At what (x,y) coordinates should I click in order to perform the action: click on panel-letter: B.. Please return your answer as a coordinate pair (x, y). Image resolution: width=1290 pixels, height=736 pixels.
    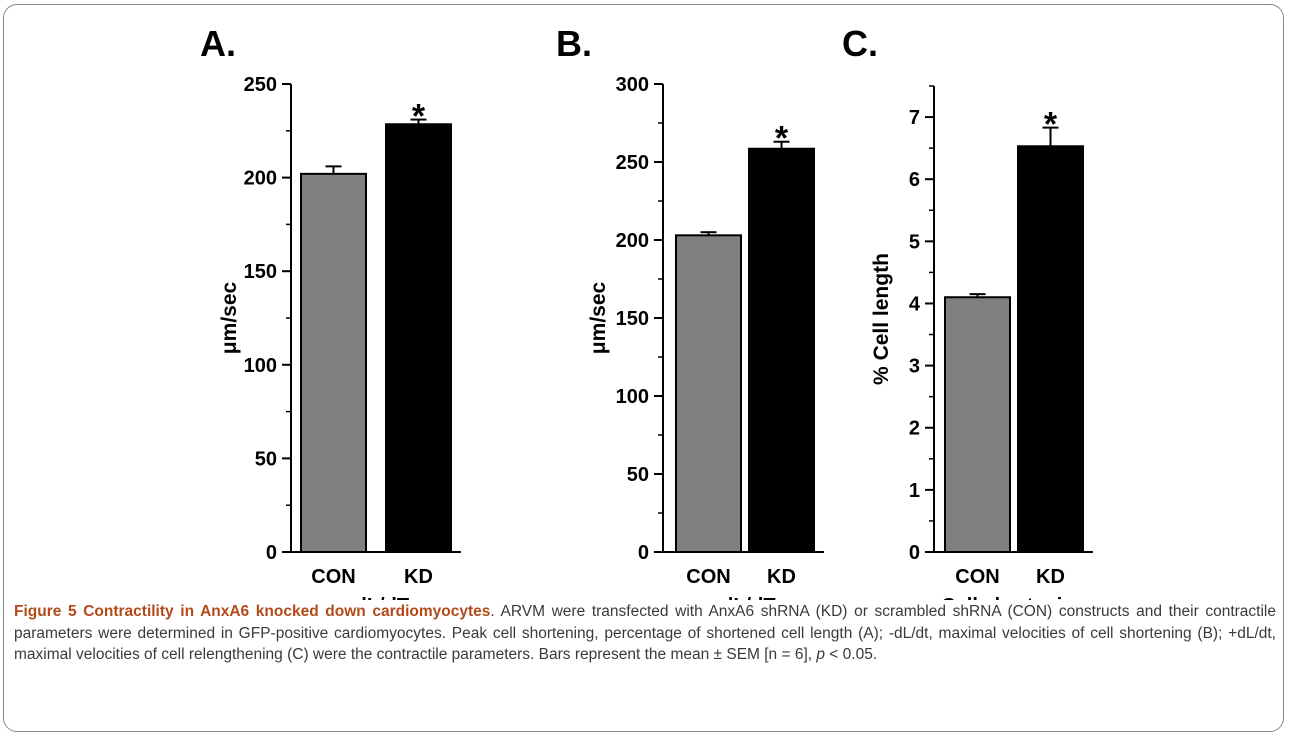
    Looking at the image, I should click on (574, 43).